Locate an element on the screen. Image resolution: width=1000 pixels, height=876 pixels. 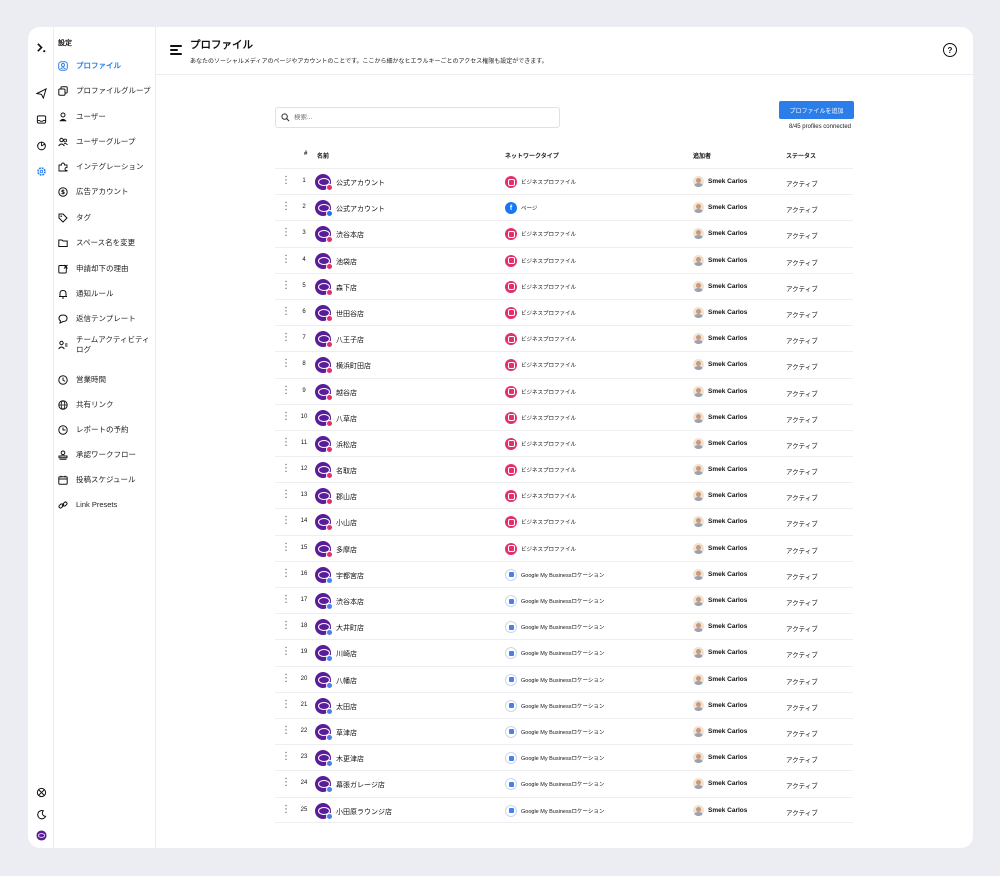
profile-name: 八草店 is located at coordinates (346, 419).